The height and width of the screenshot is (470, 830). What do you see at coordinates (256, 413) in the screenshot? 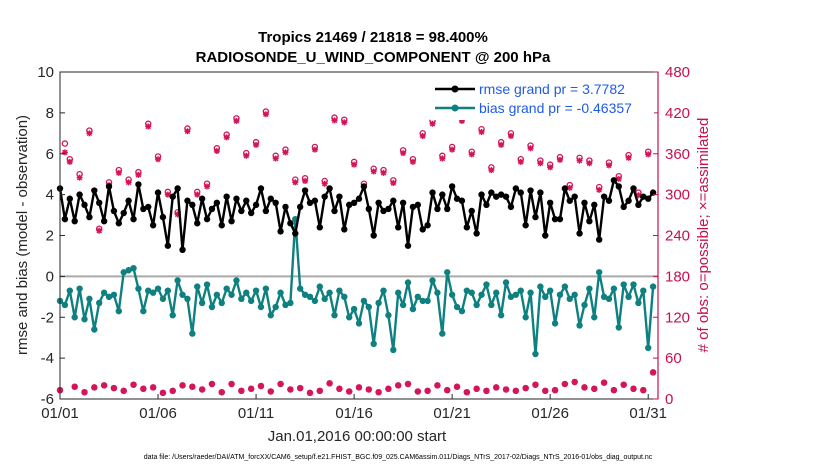
I see `x-tick-label: 01/11` at bounding box center [256, 413].